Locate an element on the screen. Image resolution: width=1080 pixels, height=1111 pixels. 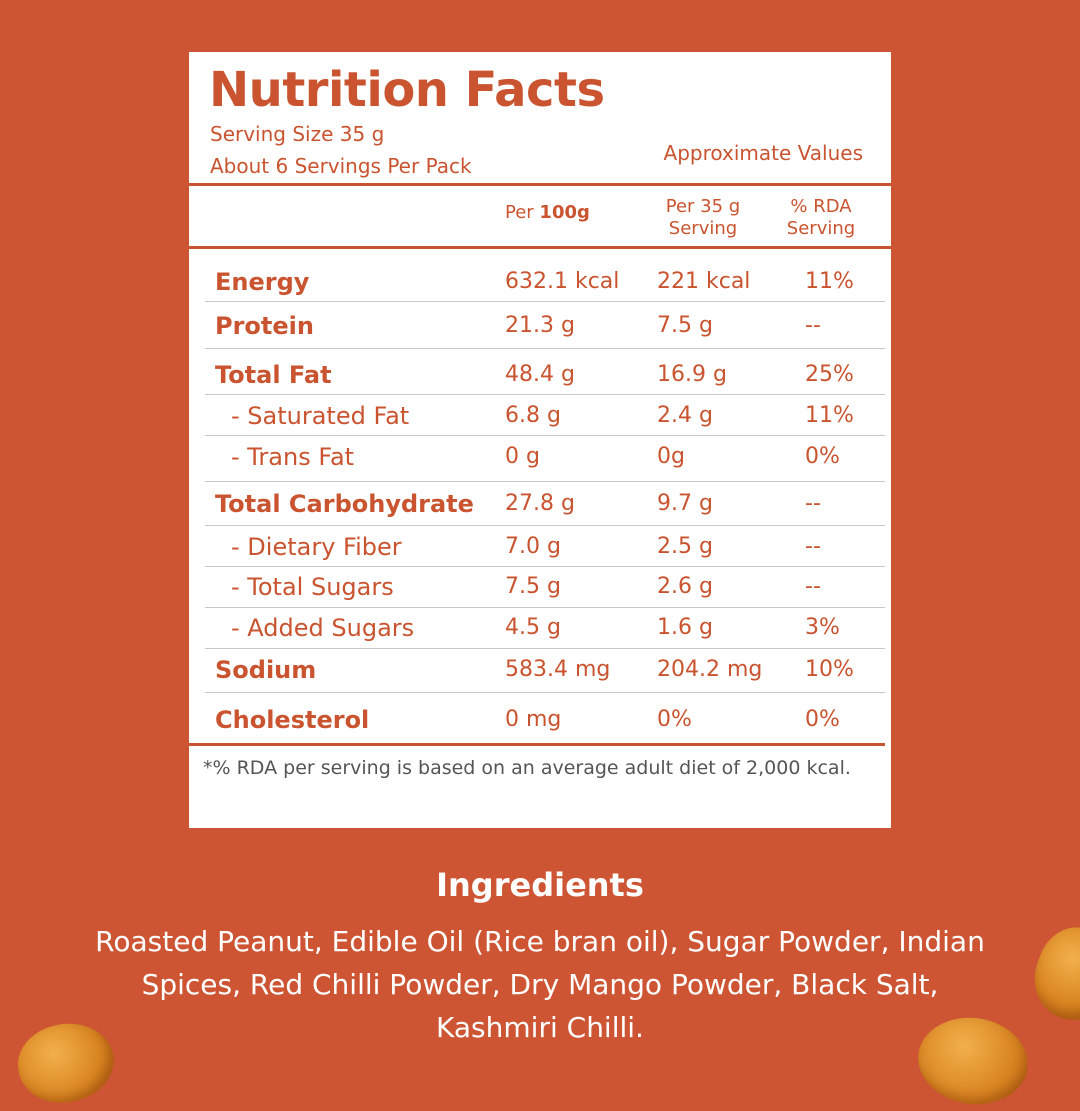
column-header-rda: % RDA Serving is located at coordinates (821, 218).